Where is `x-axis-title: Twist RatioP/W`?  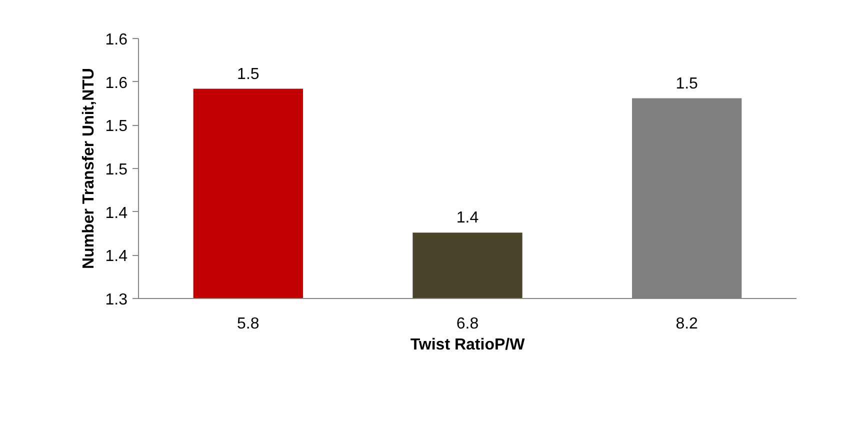
x-axis-title: Twist RatioP/W is located at coordinates (468, 345).